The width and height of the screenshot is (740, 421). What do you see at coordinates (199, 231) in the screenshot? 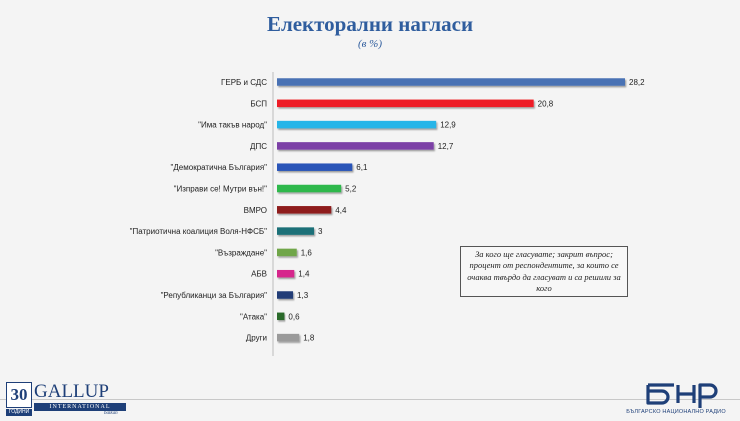
I see `category-label: "Патриотична коалиция Воля-НФСБ"` at bounding box center [199, 231].